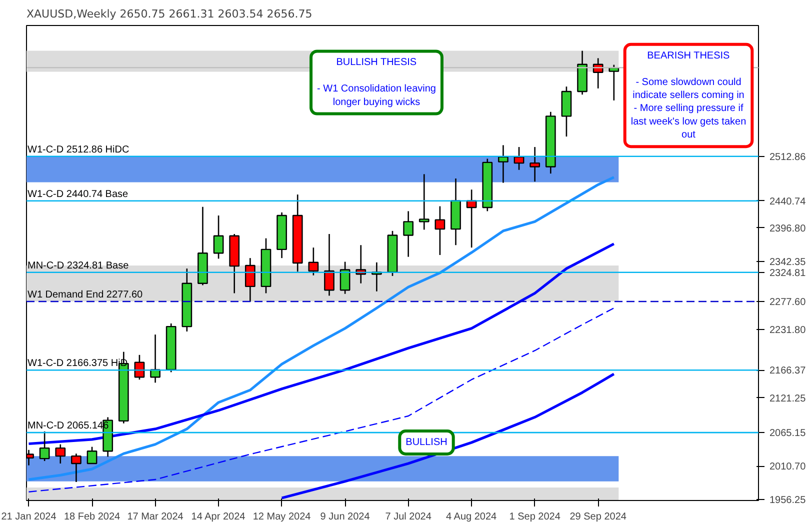  Describe the element at coordinates (788, 467) in the screenshot. I see `y-tick-label: 2010.70` at that location.